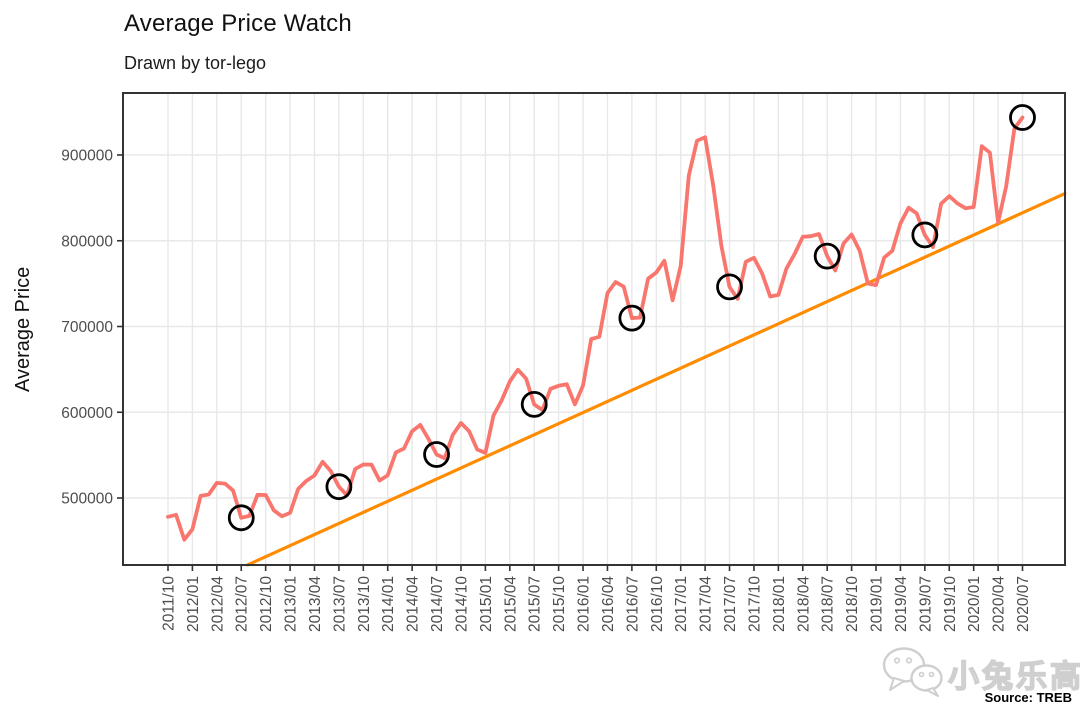 This screenshot has width=1080, height=720. Describe the element at coordinates (169, 603) in the screenshot. I see `svg-text: 2011/10` at that location.